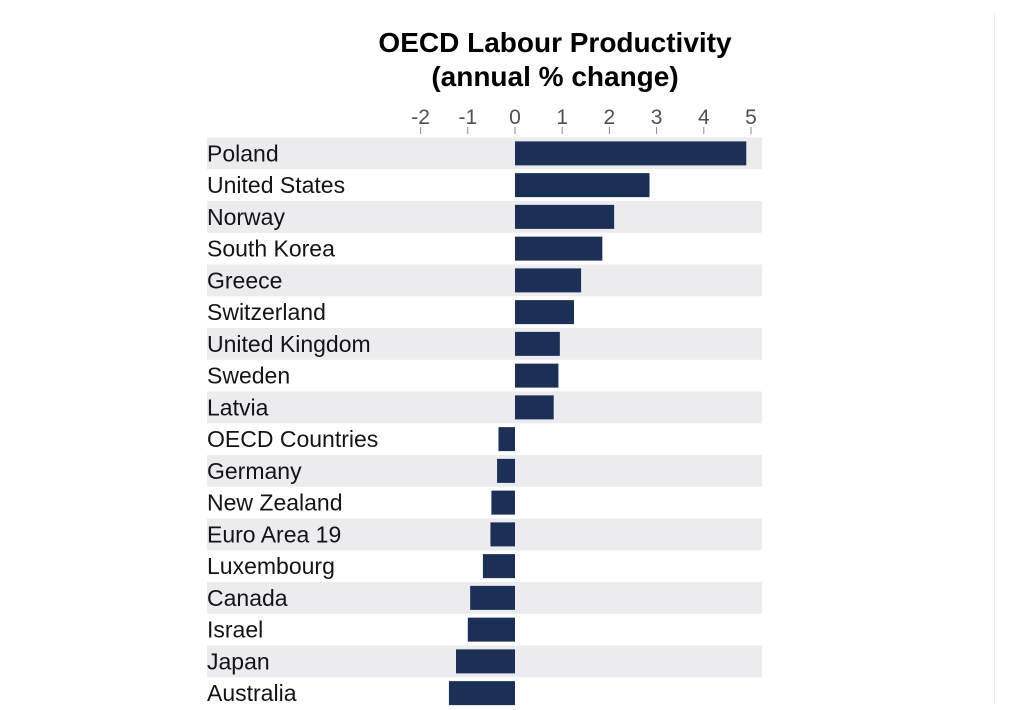 The image size is (1024, 710). Describe the element at coordinates (252, 693) in the screenshot. I see `category-label: Australia` at that location.